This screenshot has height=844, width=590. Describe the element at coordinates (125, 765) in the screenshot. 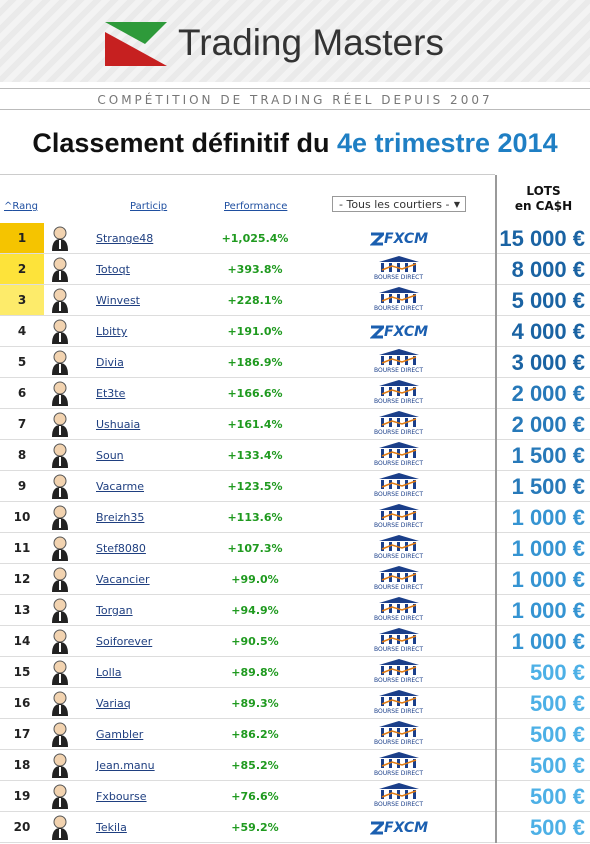

I see `participant-name: Jean.manu` at that location.